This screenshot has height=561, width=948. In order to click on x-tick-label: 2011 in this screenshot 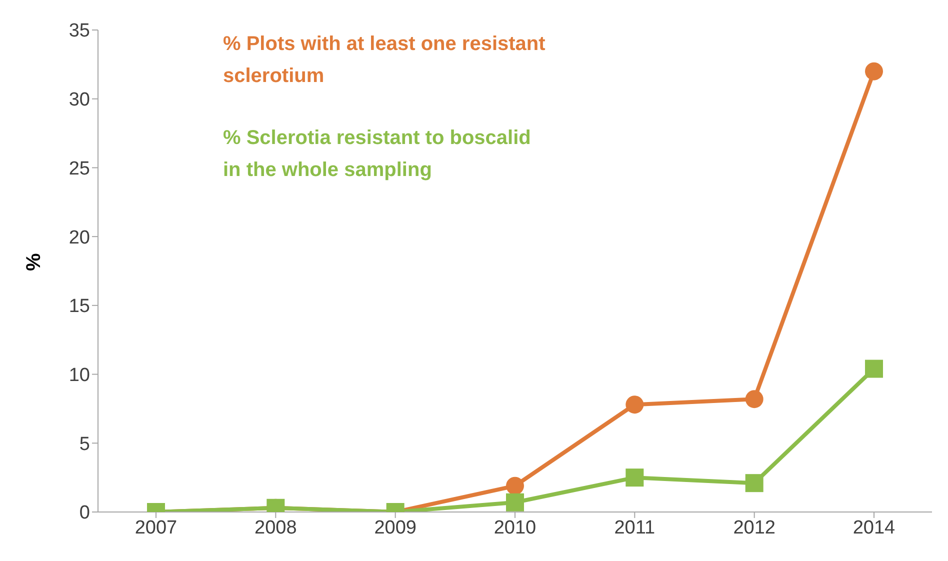, I will do `click(635, 527)`.